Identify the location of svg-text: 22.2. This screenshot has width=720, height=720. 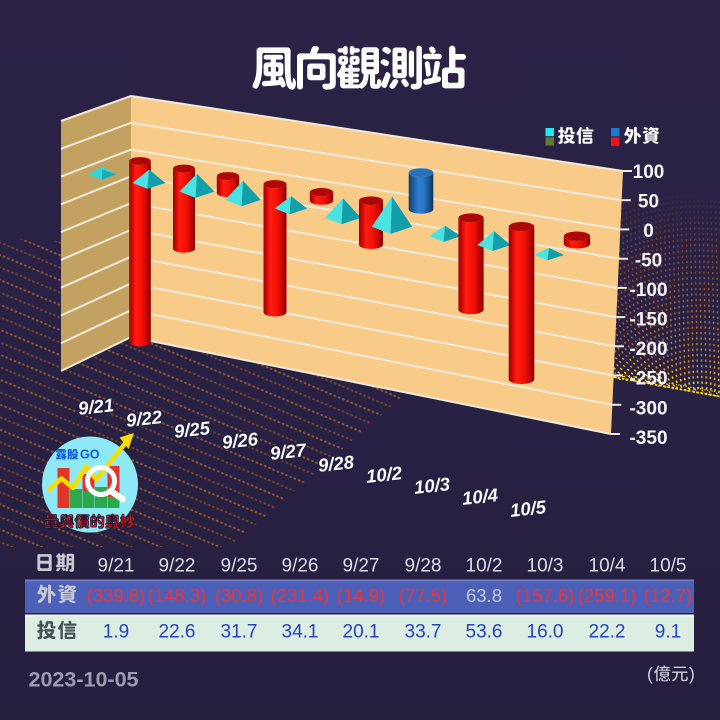
(607, 632).